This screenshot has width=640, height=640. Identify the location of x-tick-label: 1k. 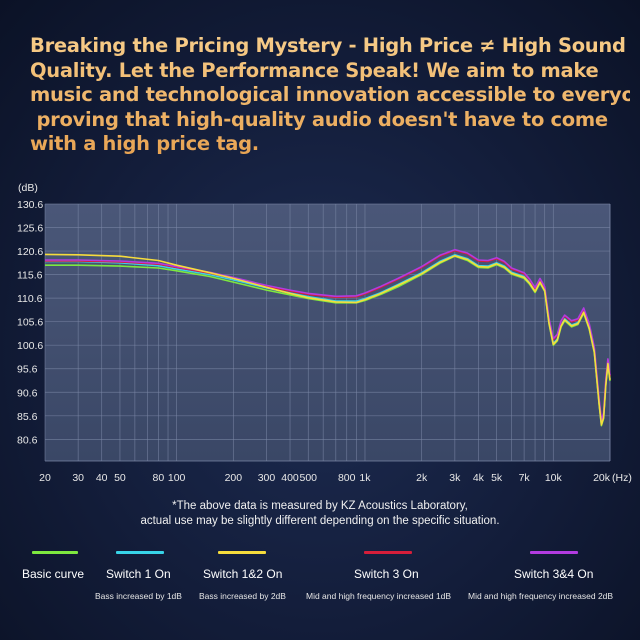
(365, 478).